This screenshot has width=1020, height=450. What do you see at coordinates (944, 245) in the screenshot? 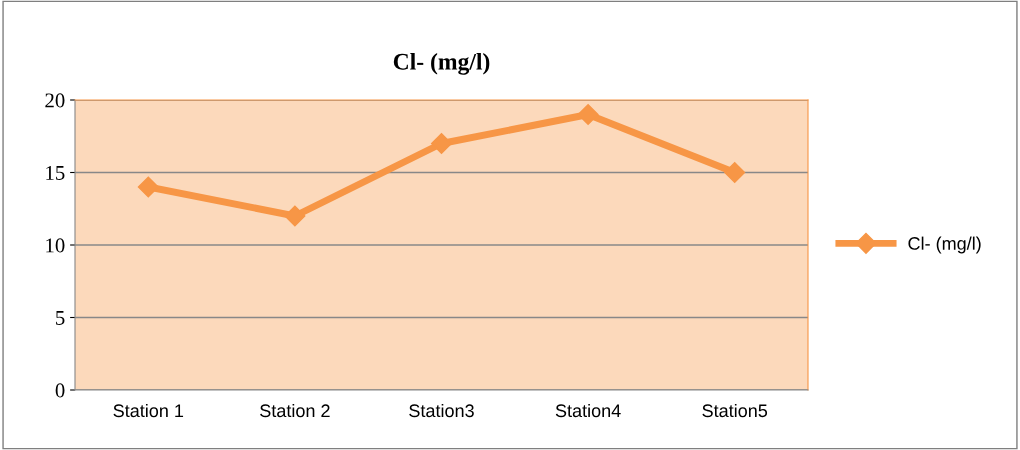
I see `legend-label: Cl- (mg/l)` at bounding box center [944, 245].